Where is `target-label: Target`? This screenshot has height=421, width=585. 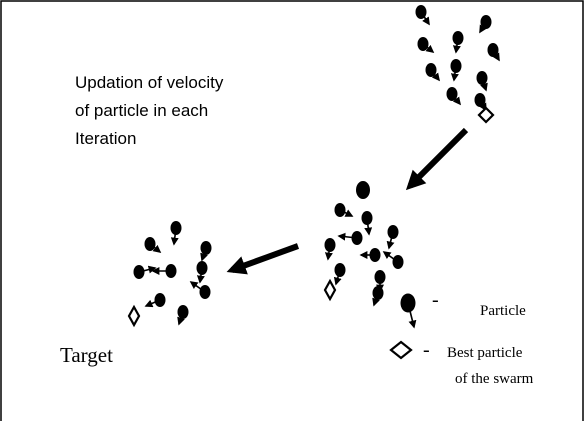 target-label: Target is located at coordinates (86, 355).